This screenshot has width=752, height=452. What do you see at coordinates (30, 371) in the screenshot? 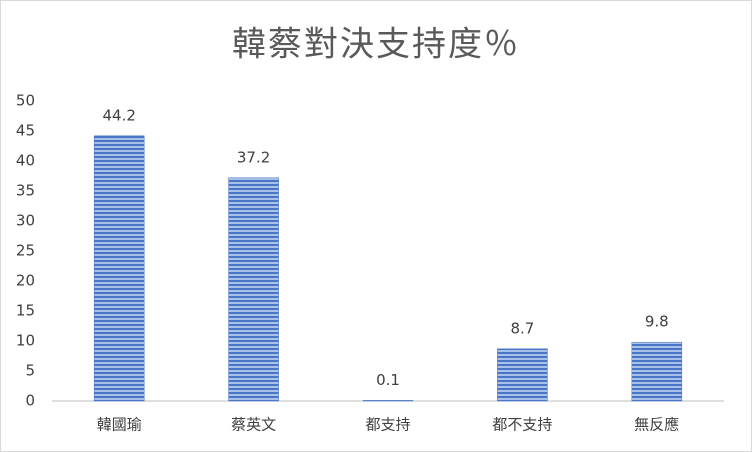
I see `y-tick-label: 5` at bounding box center [30, 371].